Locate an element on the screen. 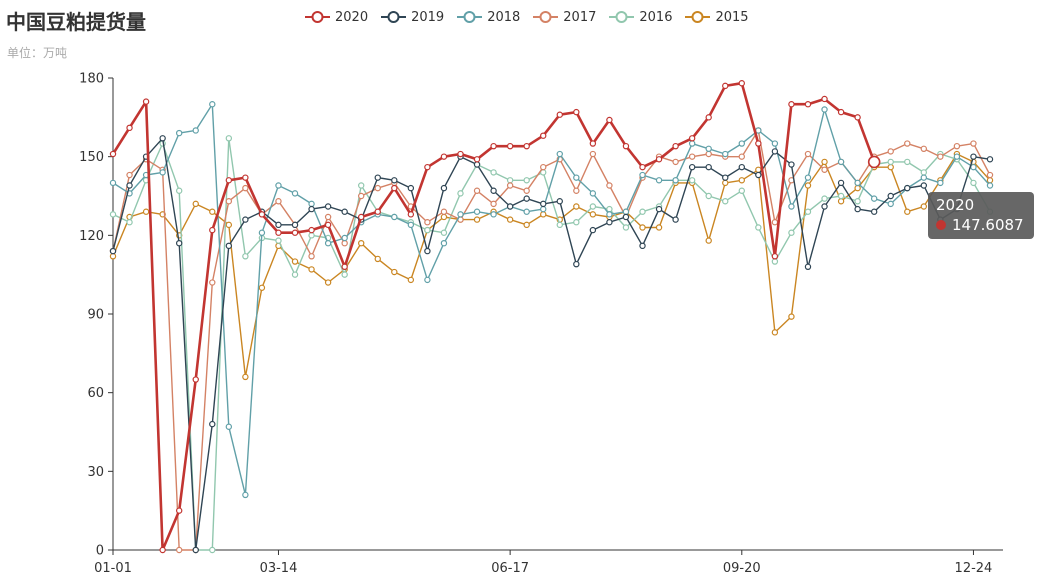 This screenshot has width=1039, height=577. x-tick-label: 09-20 is located at coordinates (742, 568).